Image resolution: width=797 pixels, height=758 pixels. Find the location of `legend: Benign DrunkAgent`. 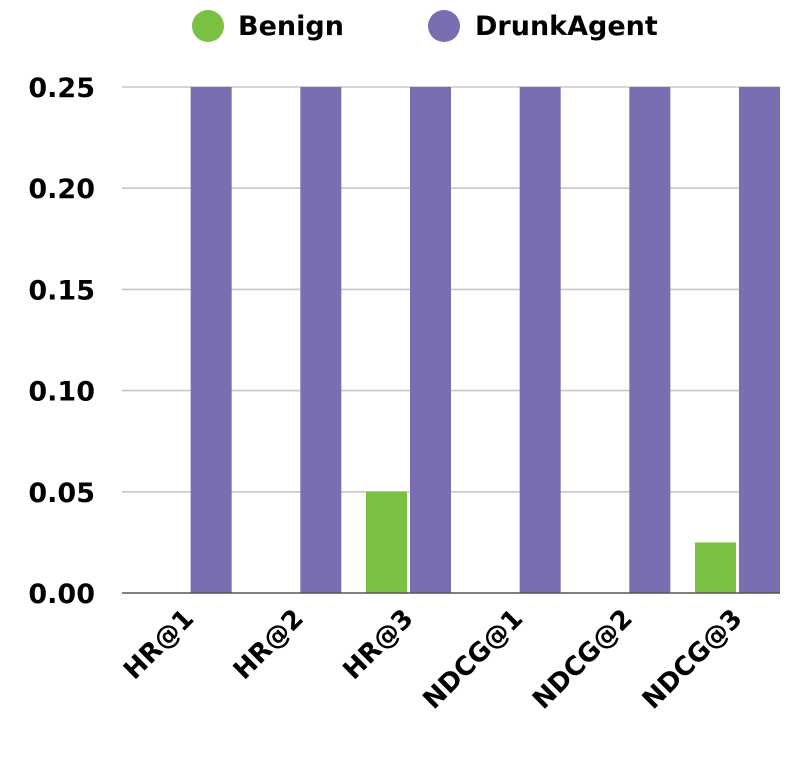

legend: Benign DrunkAgent is located at coordinates (425, 26).